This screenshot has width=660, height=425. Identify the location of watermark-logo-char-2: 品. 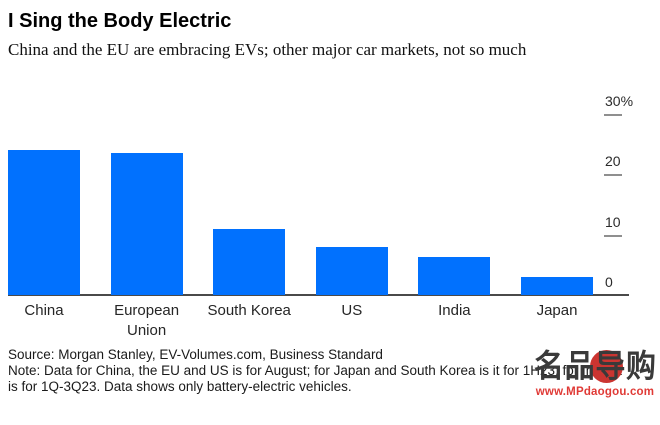
(579, 366).